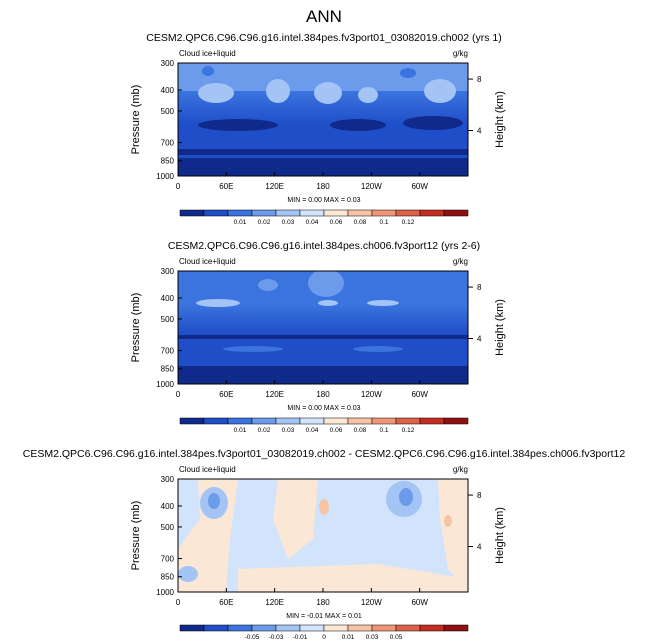 The width and height of the screenshot is (648, 642). What do you see at coordinates (136, 536) in the screenshot?
I see `panel-3-ylabel: Pressure (mb)` at bounding box center [136, 536].